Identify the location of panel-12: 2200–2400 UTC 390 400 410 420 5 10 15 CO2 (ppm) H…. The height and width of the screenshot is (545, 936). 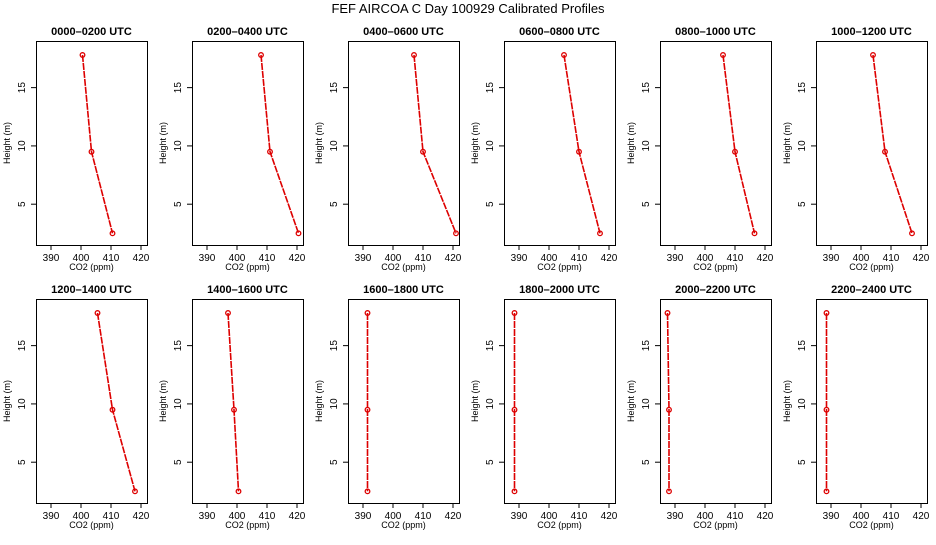
(856, 407).